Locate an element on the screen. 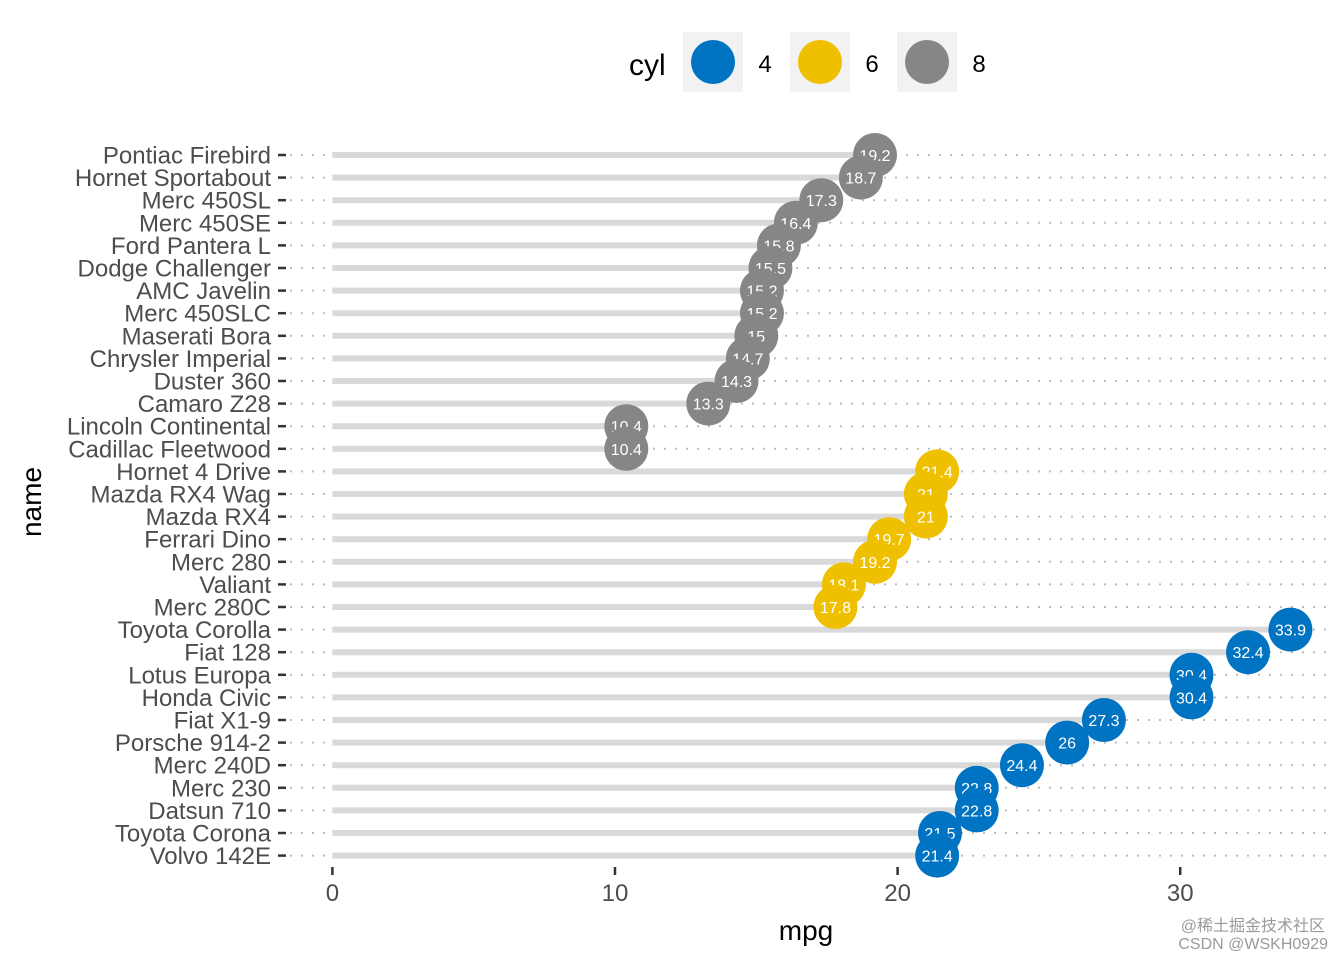 The image size is (1344, 960). data-label: 17.3 is located at coordinates (821, 201).